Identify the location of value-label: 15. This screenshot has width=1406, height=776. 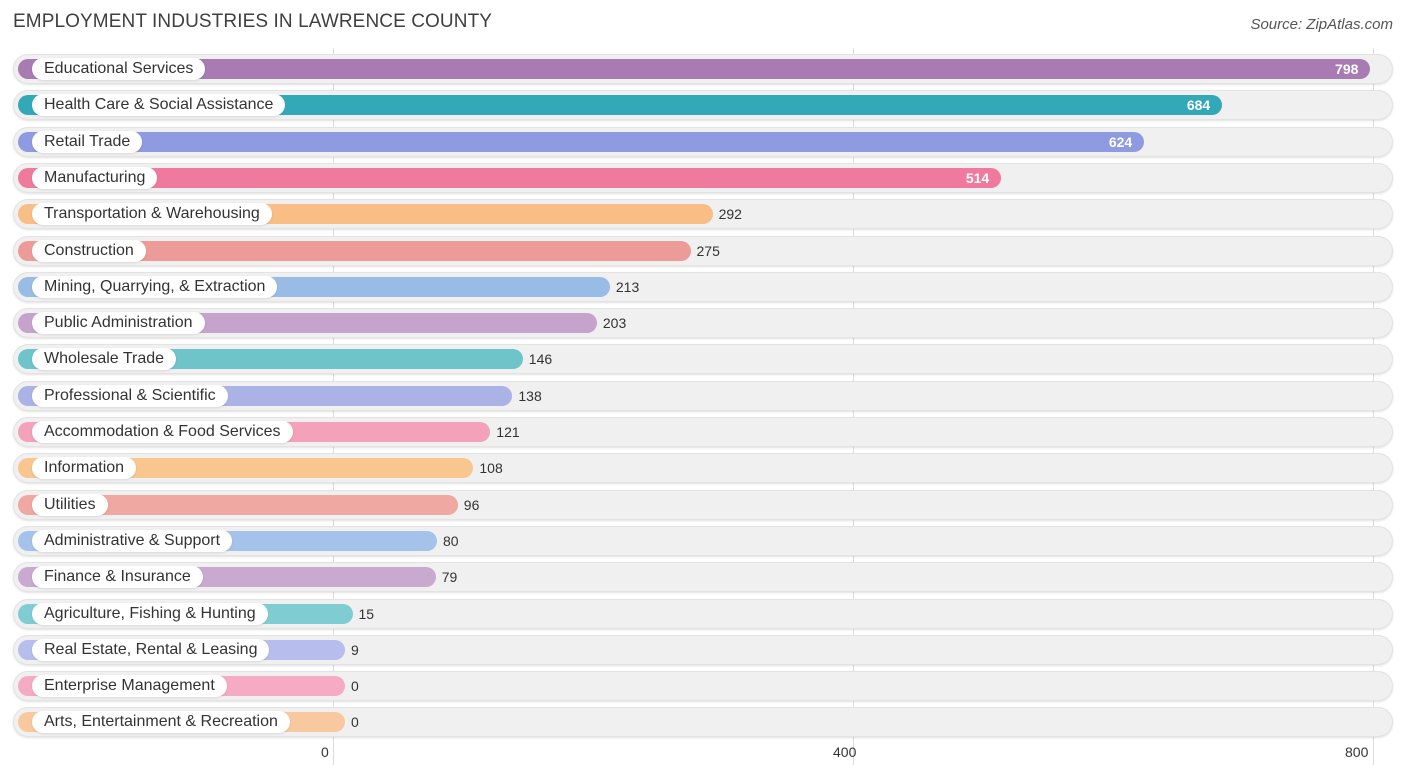
(366, 613).